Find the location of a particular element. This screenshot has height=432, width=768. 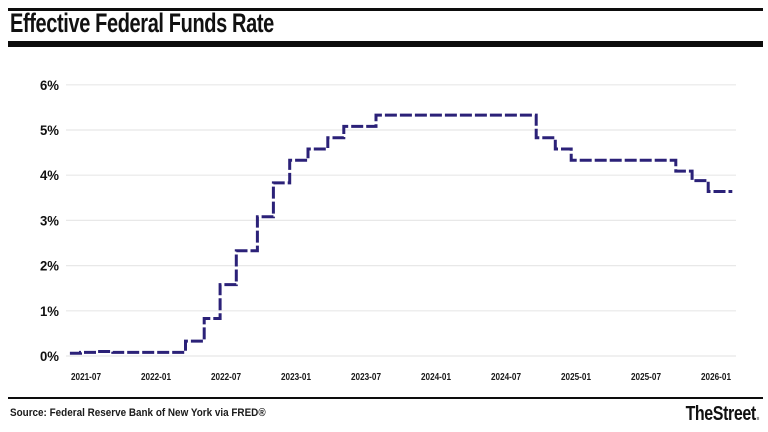

y-axis-tick-label: 6% is located at coordinates (49, 85).